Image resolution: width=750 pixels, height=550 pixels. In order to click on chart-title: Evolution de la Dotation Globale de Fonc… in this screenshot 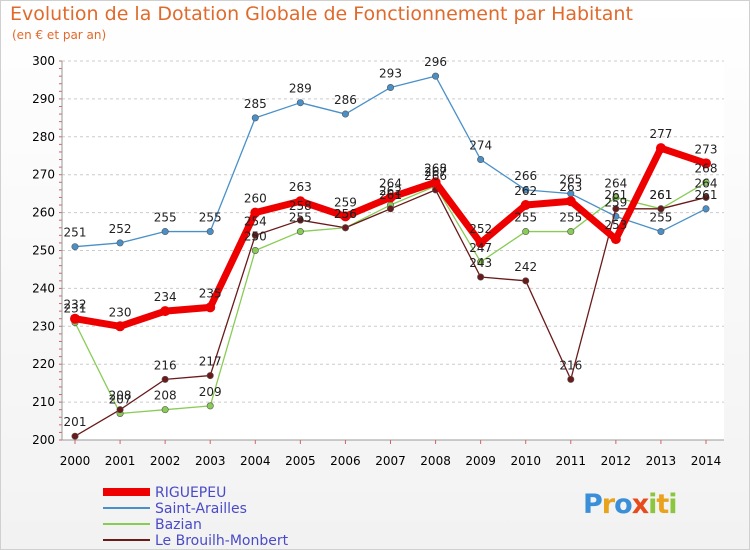, I will do `click(321, 14)`.